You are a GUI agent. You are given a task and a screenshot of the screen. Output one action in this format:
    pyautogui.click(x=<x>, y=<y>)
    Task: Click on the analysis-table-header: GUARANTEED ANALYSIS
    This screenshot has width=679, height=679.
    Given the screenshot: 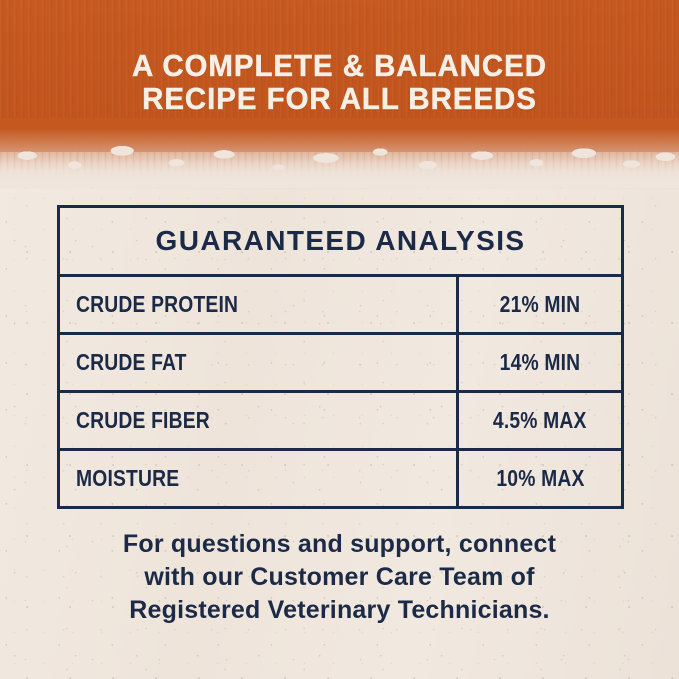 What is the action you would take?
    pyautogui.click(x=340, y=242)
    